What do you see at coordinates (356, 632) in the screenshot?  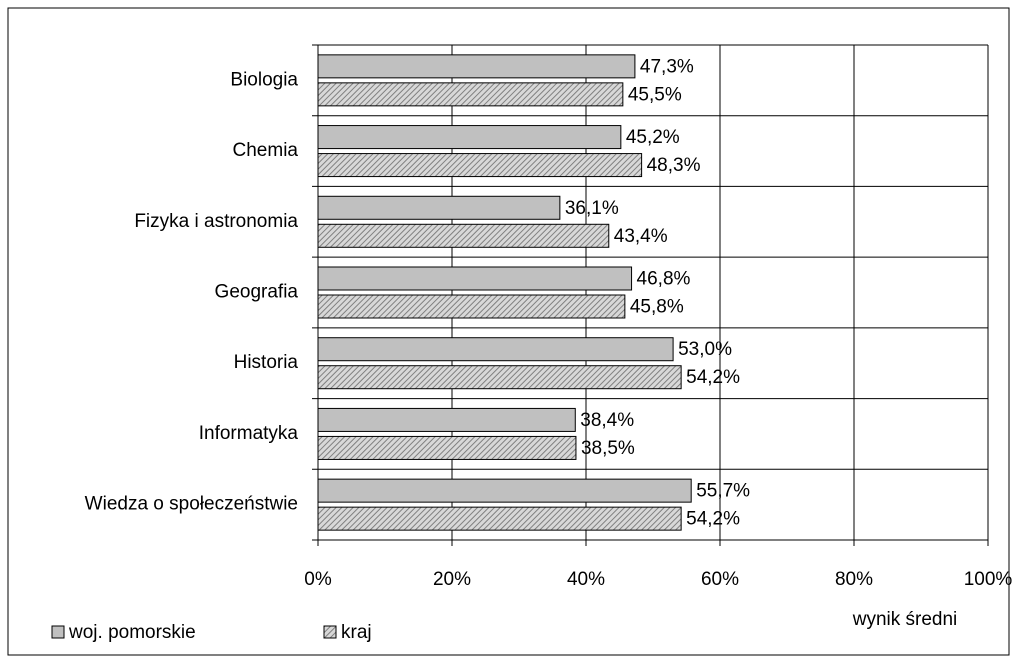 I see `legend-label: kraj` at bounding box center [356, 632].